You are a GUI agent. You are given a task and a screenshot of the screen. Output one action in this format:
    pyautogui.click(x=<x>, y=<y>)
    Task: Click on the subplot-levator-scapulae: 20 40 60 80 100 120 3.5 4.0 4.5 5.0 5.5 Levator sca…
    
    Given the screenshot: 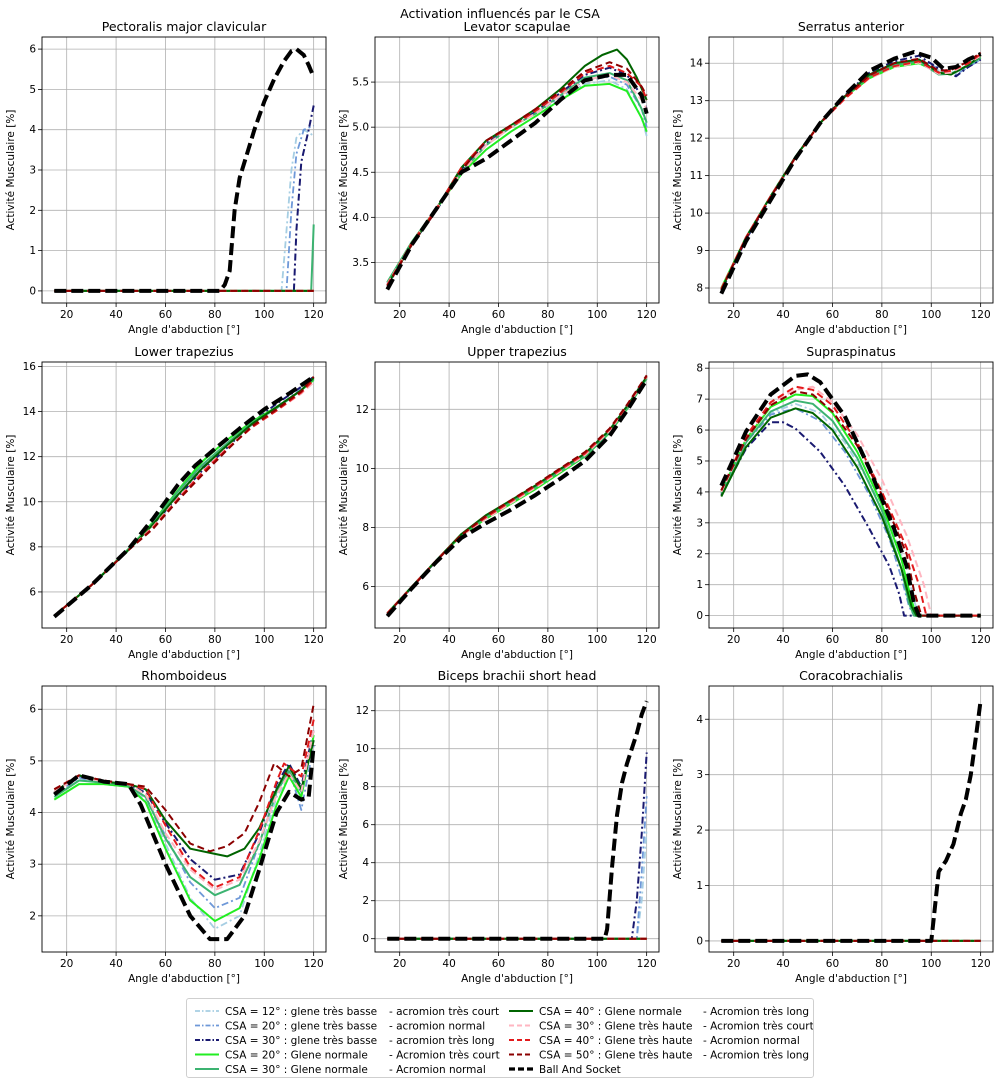 What is the action you would take?
    pyautogui.click(x=499, y=177)
    